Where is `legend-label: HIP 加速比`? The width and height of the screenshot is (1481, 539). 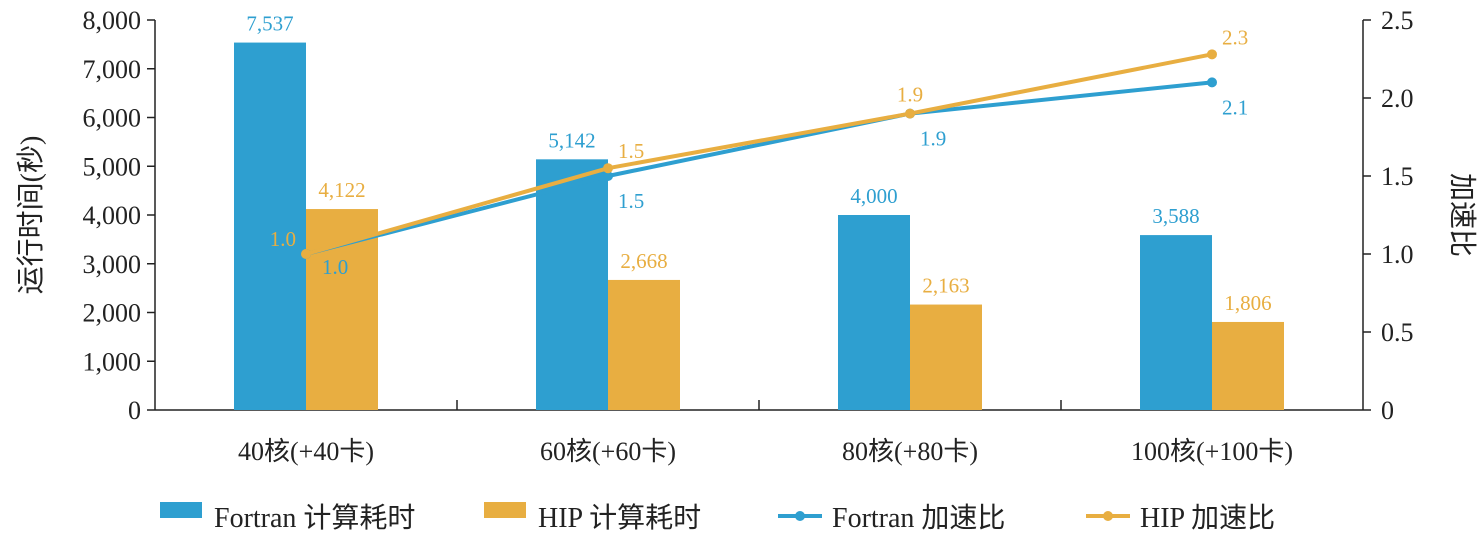
legend-label: HIP 加速比 is located at coordinates (1207, 518).